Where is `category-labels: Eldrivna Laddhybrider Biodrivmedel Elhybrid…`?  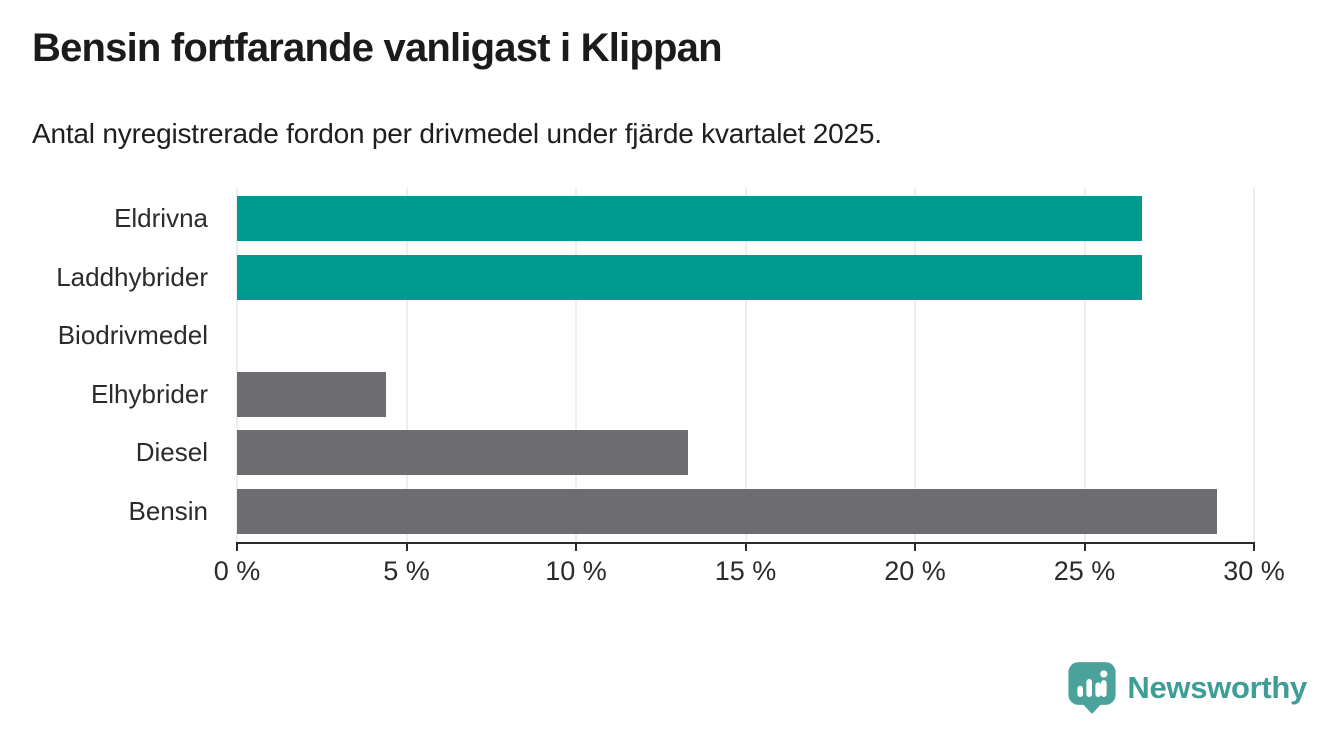 category-labels: Eldrivna Laddhybrider Biodrivmedel Elhybrid… is located at coordinates (111, 365).